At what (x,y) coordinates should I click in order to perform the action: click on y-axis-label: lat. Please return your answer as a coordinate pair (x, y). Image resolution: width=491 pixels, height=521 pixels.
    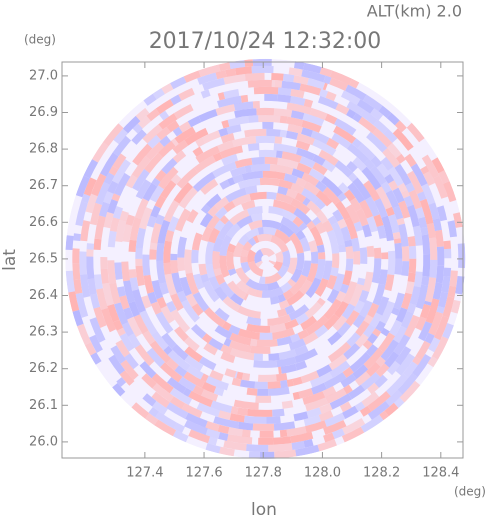
    Looking at the image, I should click on (10, 260).